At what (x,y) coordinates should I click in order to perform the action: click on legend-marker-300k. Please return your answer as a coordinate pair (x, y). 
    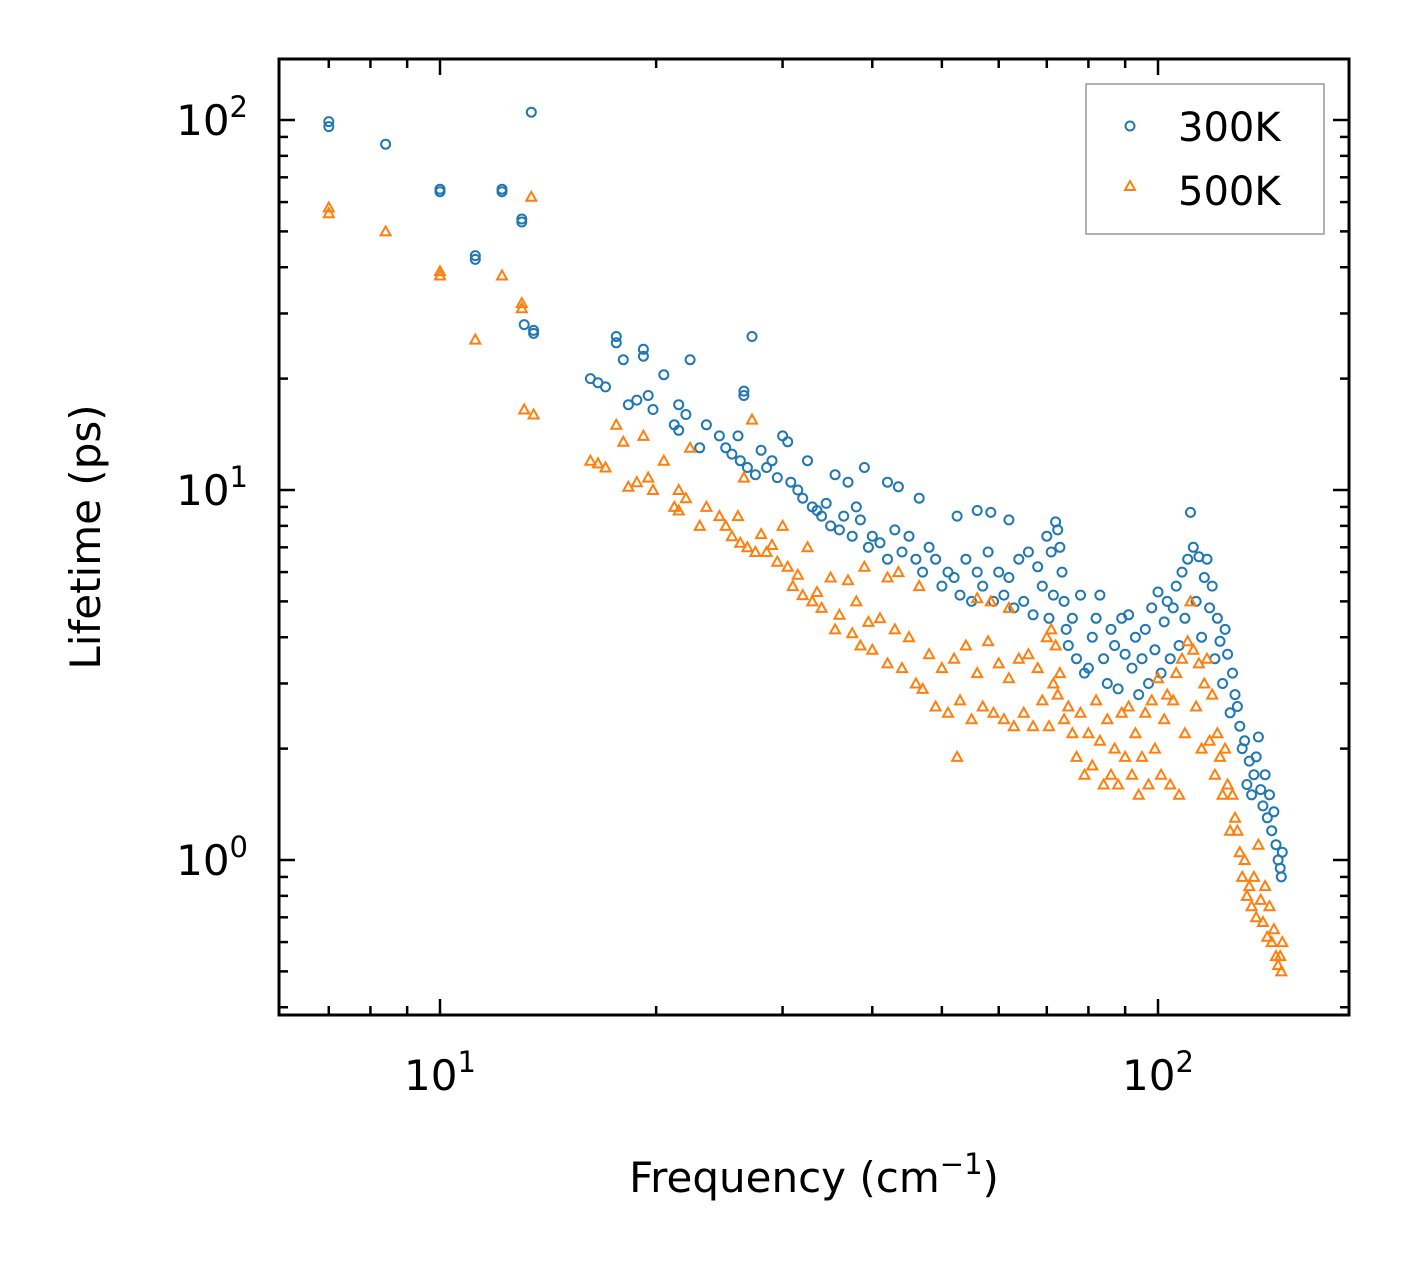
    Looking at the image, I should click on (1130, 126).